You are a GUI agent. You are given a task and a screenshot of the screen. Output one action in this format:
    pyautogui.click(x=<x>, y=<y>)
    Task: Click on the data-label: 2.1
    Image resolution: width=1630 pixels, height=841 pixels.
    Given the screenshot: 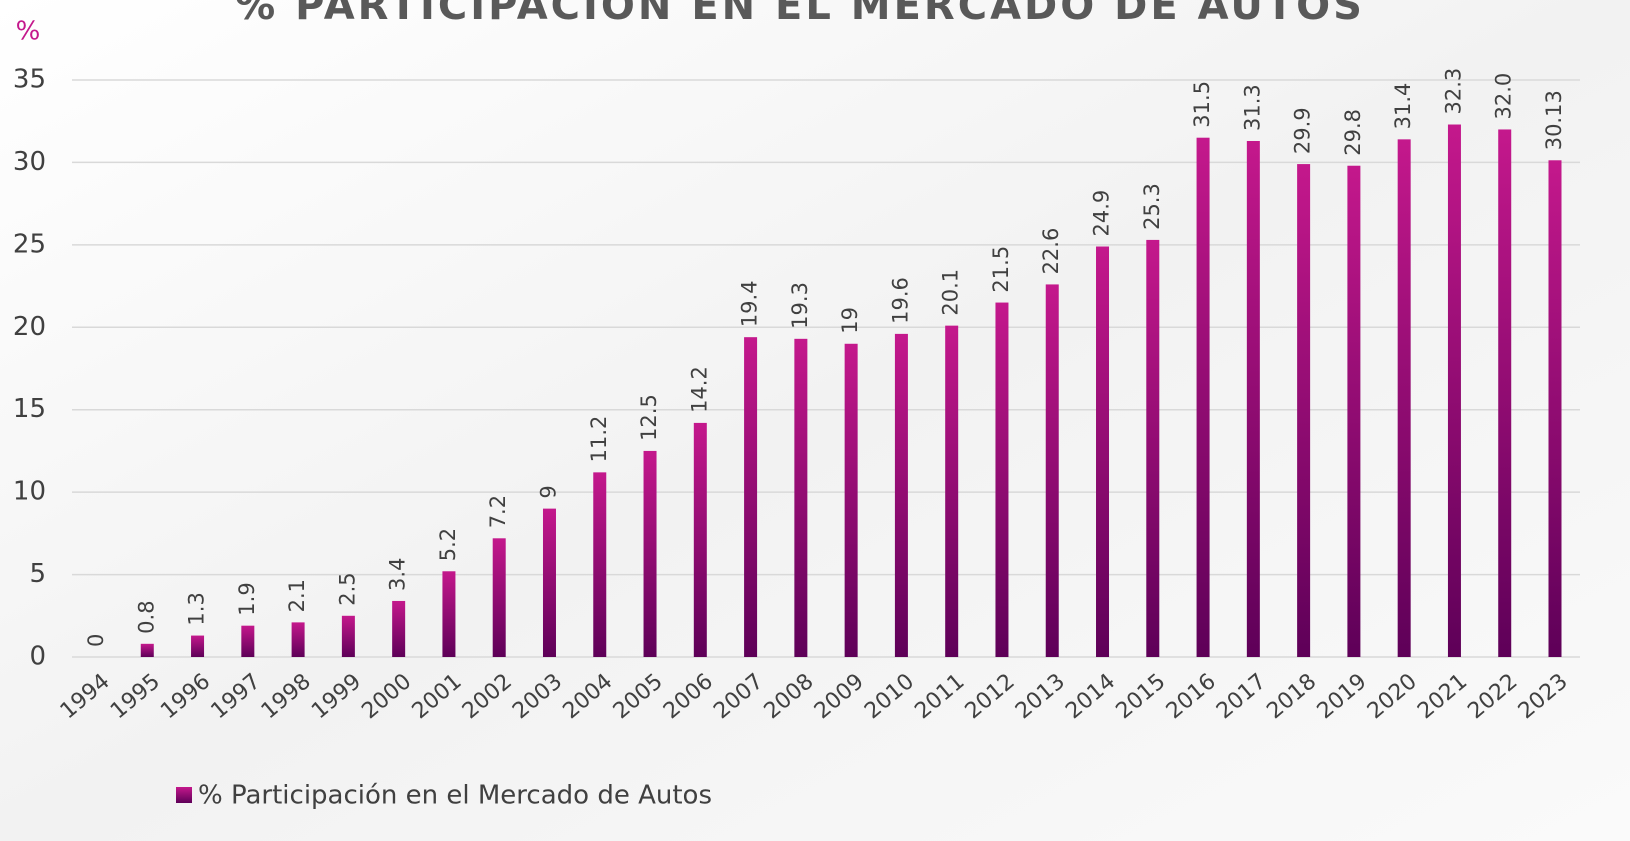 What is the action you would take?
    pyautogui.click(x=297, y=595)
    